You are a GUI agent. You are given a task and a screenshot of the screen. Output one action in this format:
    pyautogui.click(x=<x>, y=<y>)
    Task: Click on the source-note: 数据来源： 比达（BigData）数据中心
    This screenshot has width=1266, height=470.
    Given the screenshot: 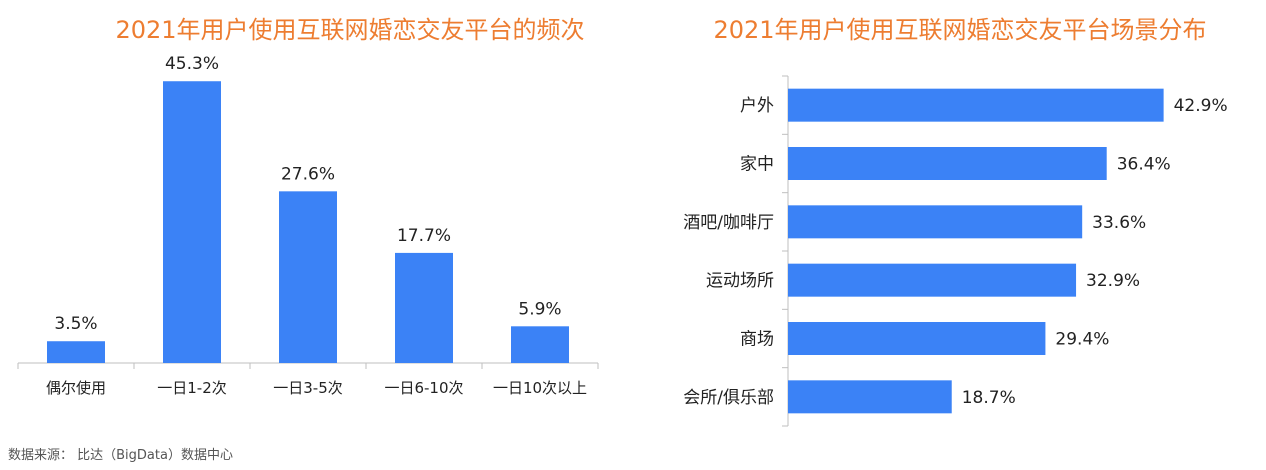 What is the action you would take?
    pyautogui.click(x=120, y=455)
    